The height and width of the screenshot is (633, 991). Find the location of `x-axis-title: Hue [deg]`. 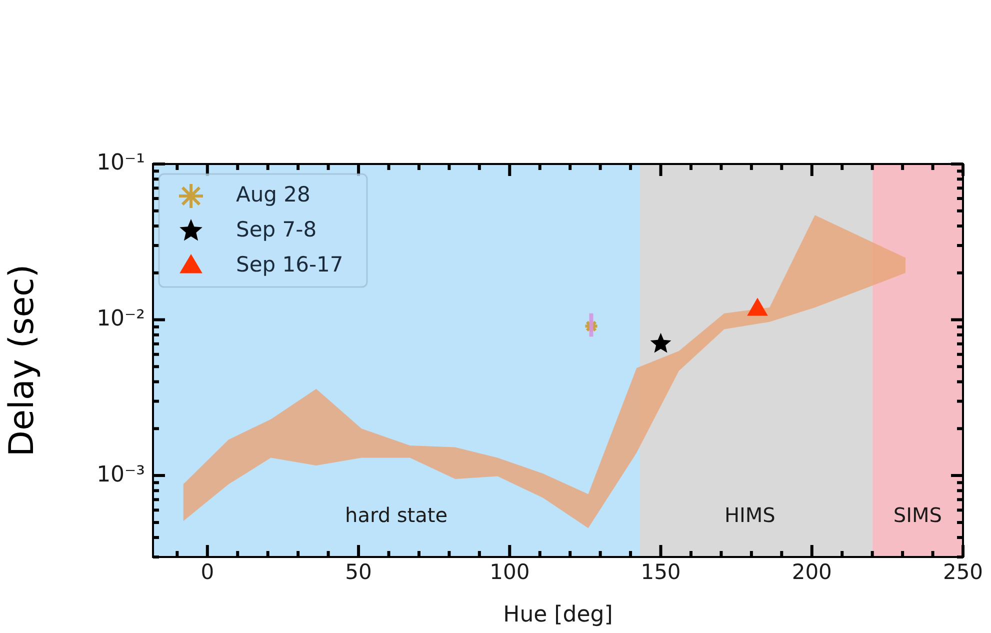

x-axis-title: Hue [deg] is located at coordinates (558, 615).